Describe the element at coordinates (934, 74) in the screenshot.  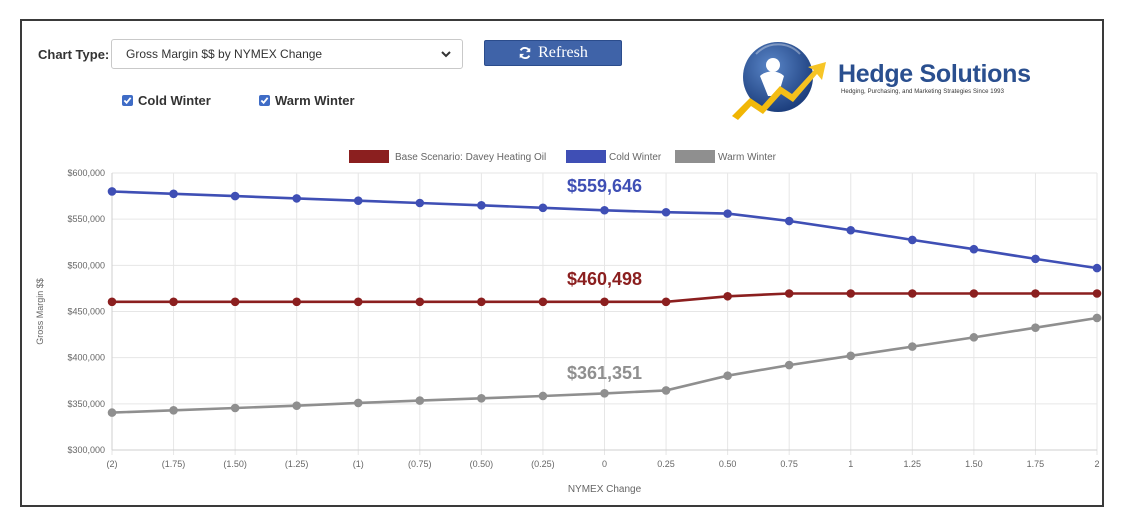
I see `logo-title: Hedge Solutions` at that location.